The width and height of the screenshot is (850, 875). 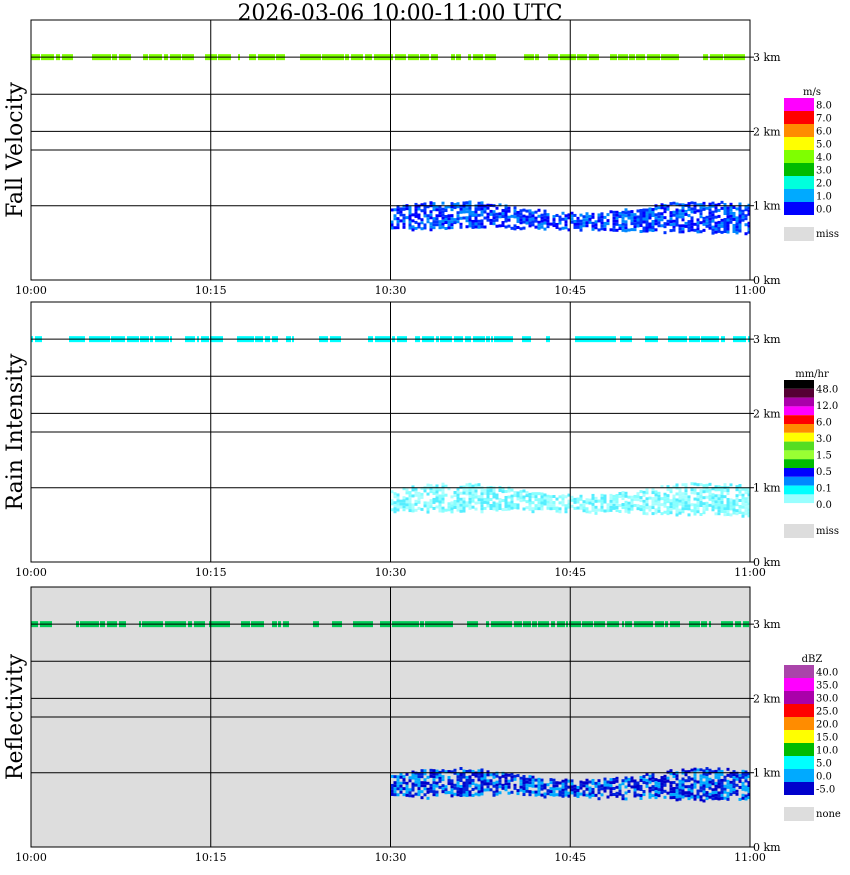 I want to click on y-tick-label: 0 km, so click(x=767, y=280).